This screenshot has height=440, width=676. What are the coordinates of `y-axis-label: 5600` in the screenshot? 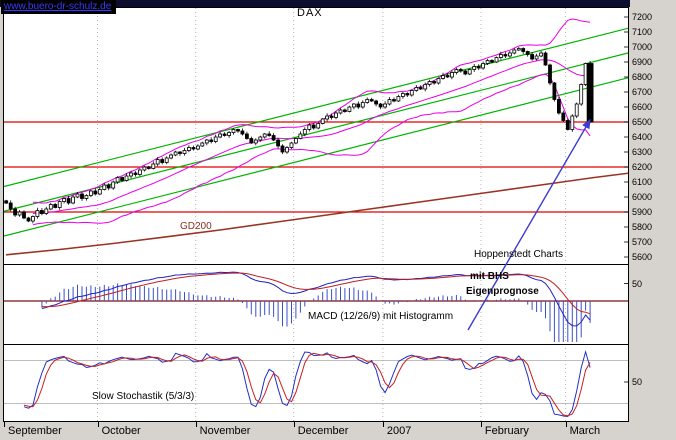 It's located at (642, 257).